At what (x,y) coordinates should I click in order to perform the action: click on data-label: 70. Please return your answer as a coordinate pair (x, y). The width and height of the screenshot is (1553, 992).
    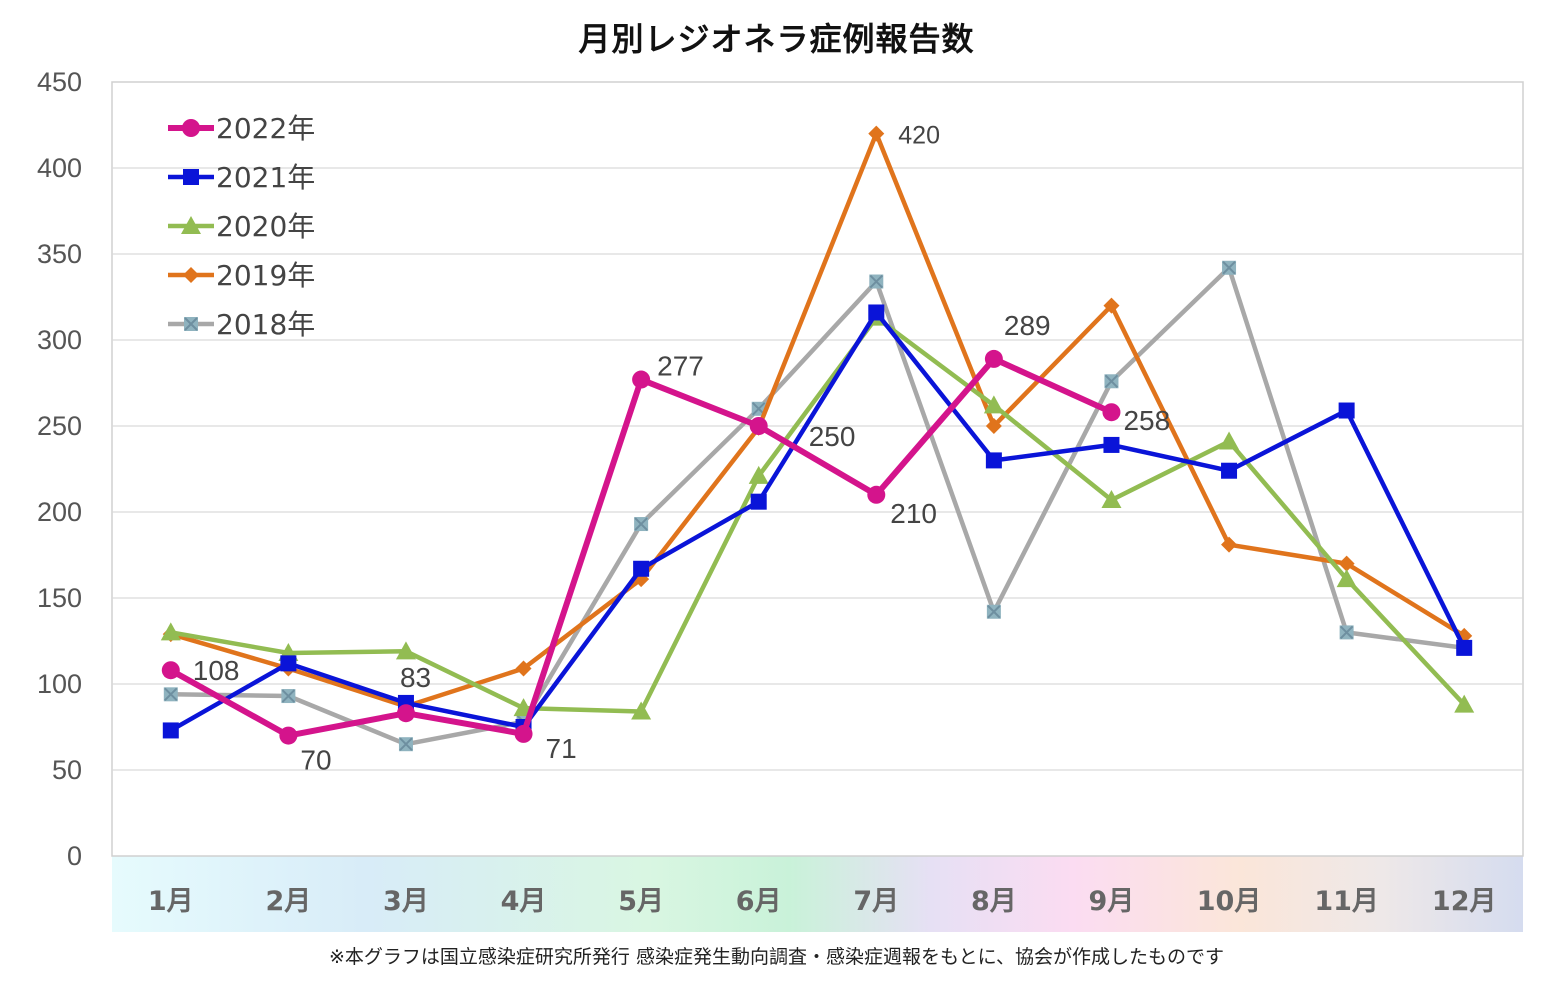
    Looking at the image, I should click on (315, 760).